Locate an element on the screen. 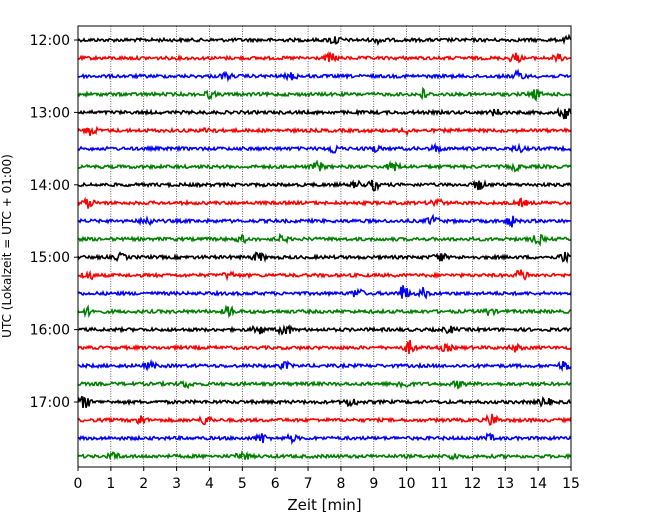 The image size is (650, 520). x-tick-label: 12 is located at coordinates (472, 484).